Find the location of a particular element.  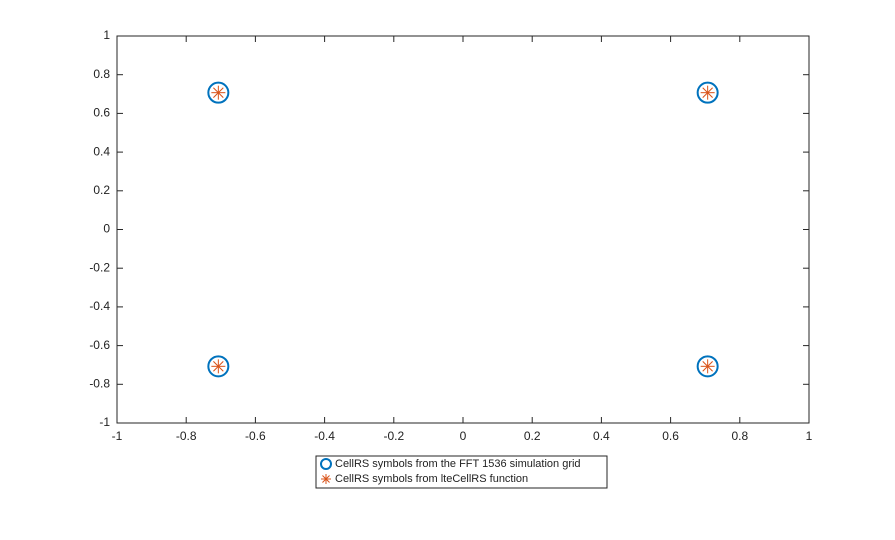

legend-box is located at coordinates (461, 472).